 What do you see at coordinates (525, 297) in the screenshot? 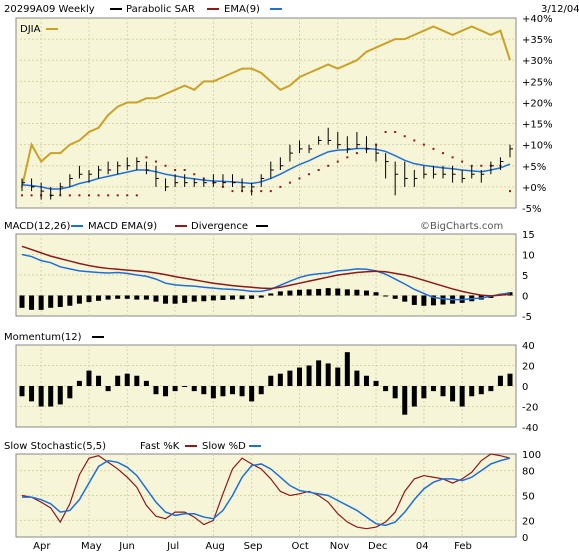
I see `y-tick-macd-3: 0` at bounding box center [525, 297].